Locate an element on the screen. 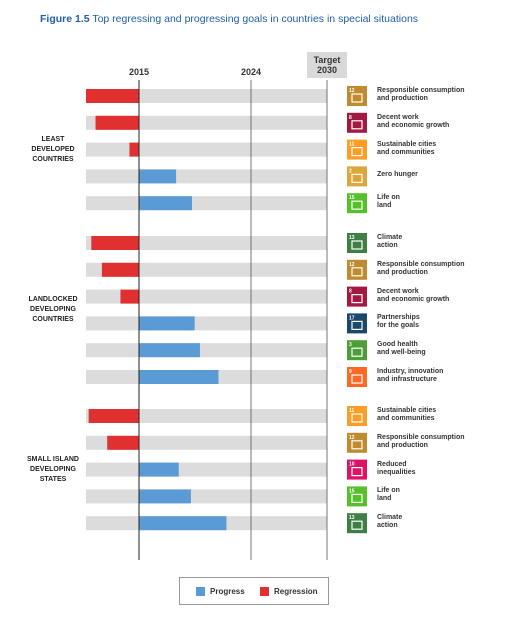 This screenshot has width=506, height=620. sdg-icon-number: 9 is located at coordinates (350, 372).